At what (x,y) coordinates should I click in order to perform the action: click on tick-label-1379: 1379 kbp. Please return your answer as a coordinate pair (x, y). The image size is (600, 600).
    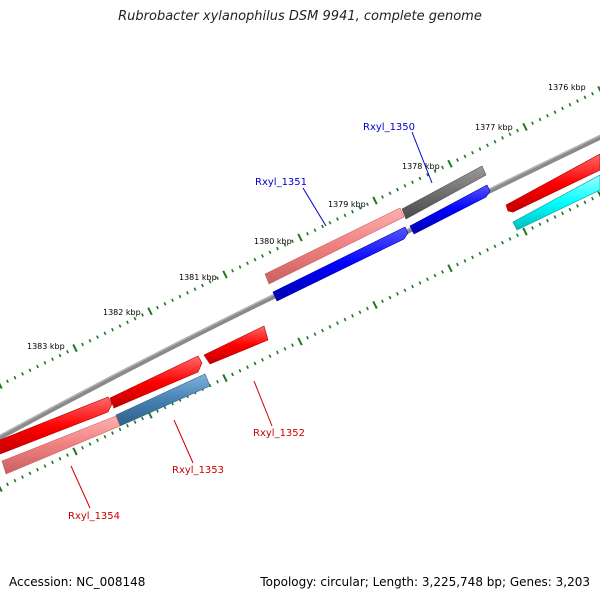
    Looking at the image, I should click on (347, 204).